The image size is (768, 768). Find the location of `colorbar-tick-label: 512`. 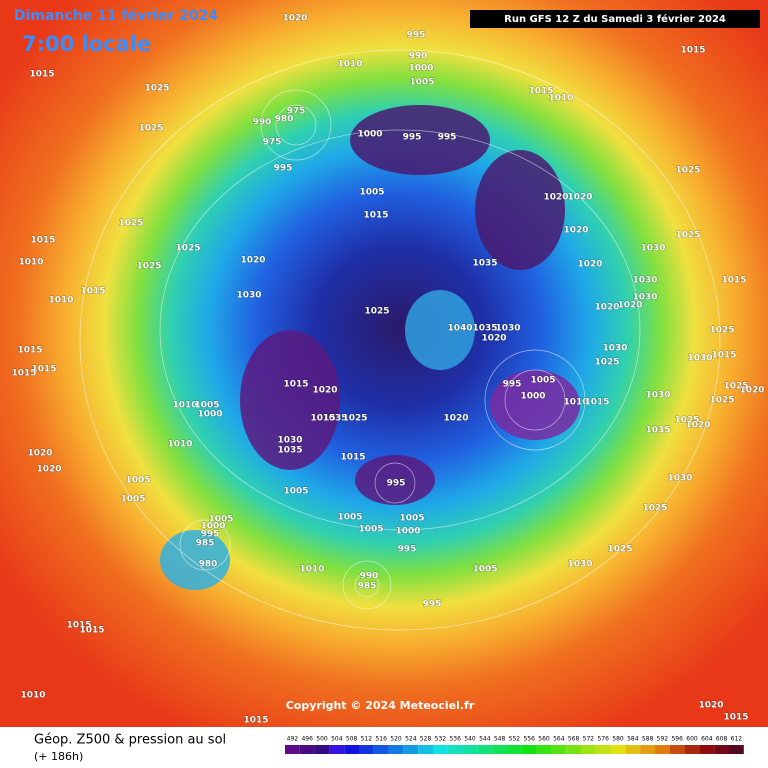

colorbar-tick-label: 512 is located at coordinates (367, 739).